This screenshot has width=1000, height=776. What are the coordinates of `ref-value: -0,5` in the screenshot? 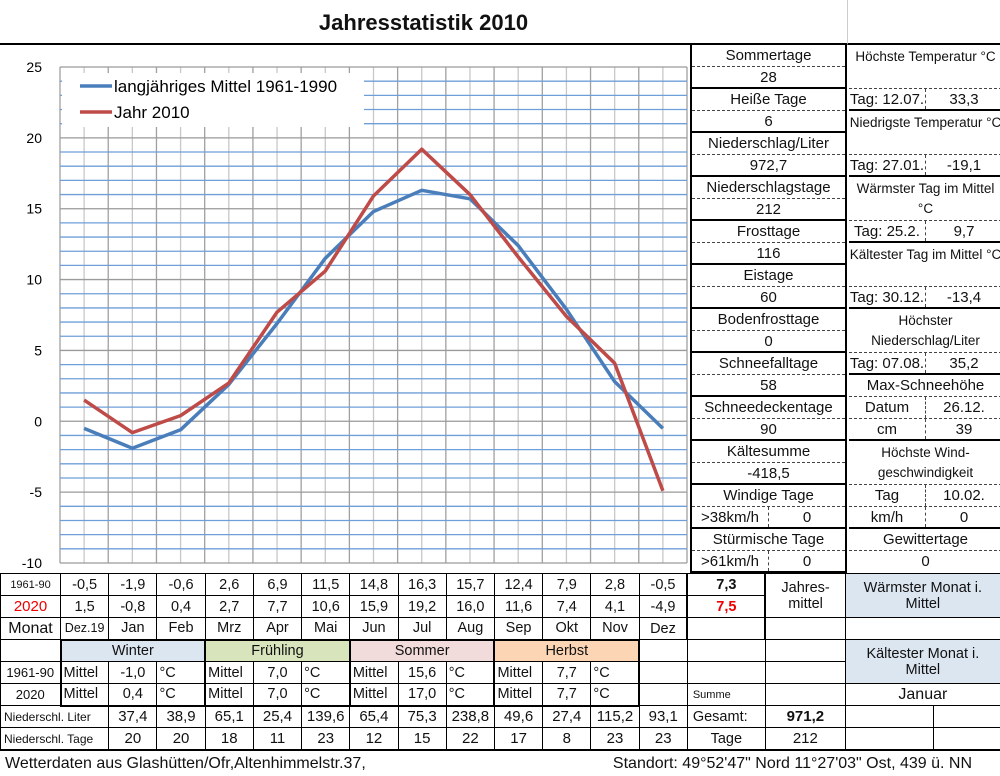 It's located at (663, 585).